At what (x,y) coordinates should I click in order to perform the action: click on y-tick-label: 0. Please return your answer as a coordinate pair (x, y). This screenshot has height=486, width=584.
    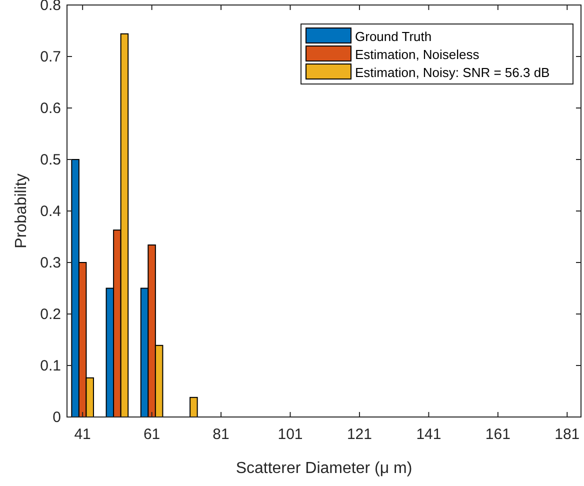
    Looking at the image, I should click on (56, 417).